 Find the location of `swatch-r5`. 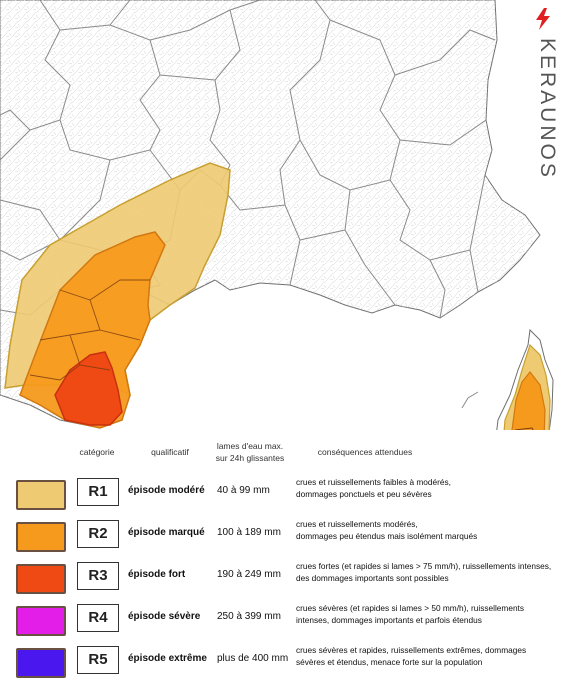

swatch-r5 is located at coordinates (41, 663).